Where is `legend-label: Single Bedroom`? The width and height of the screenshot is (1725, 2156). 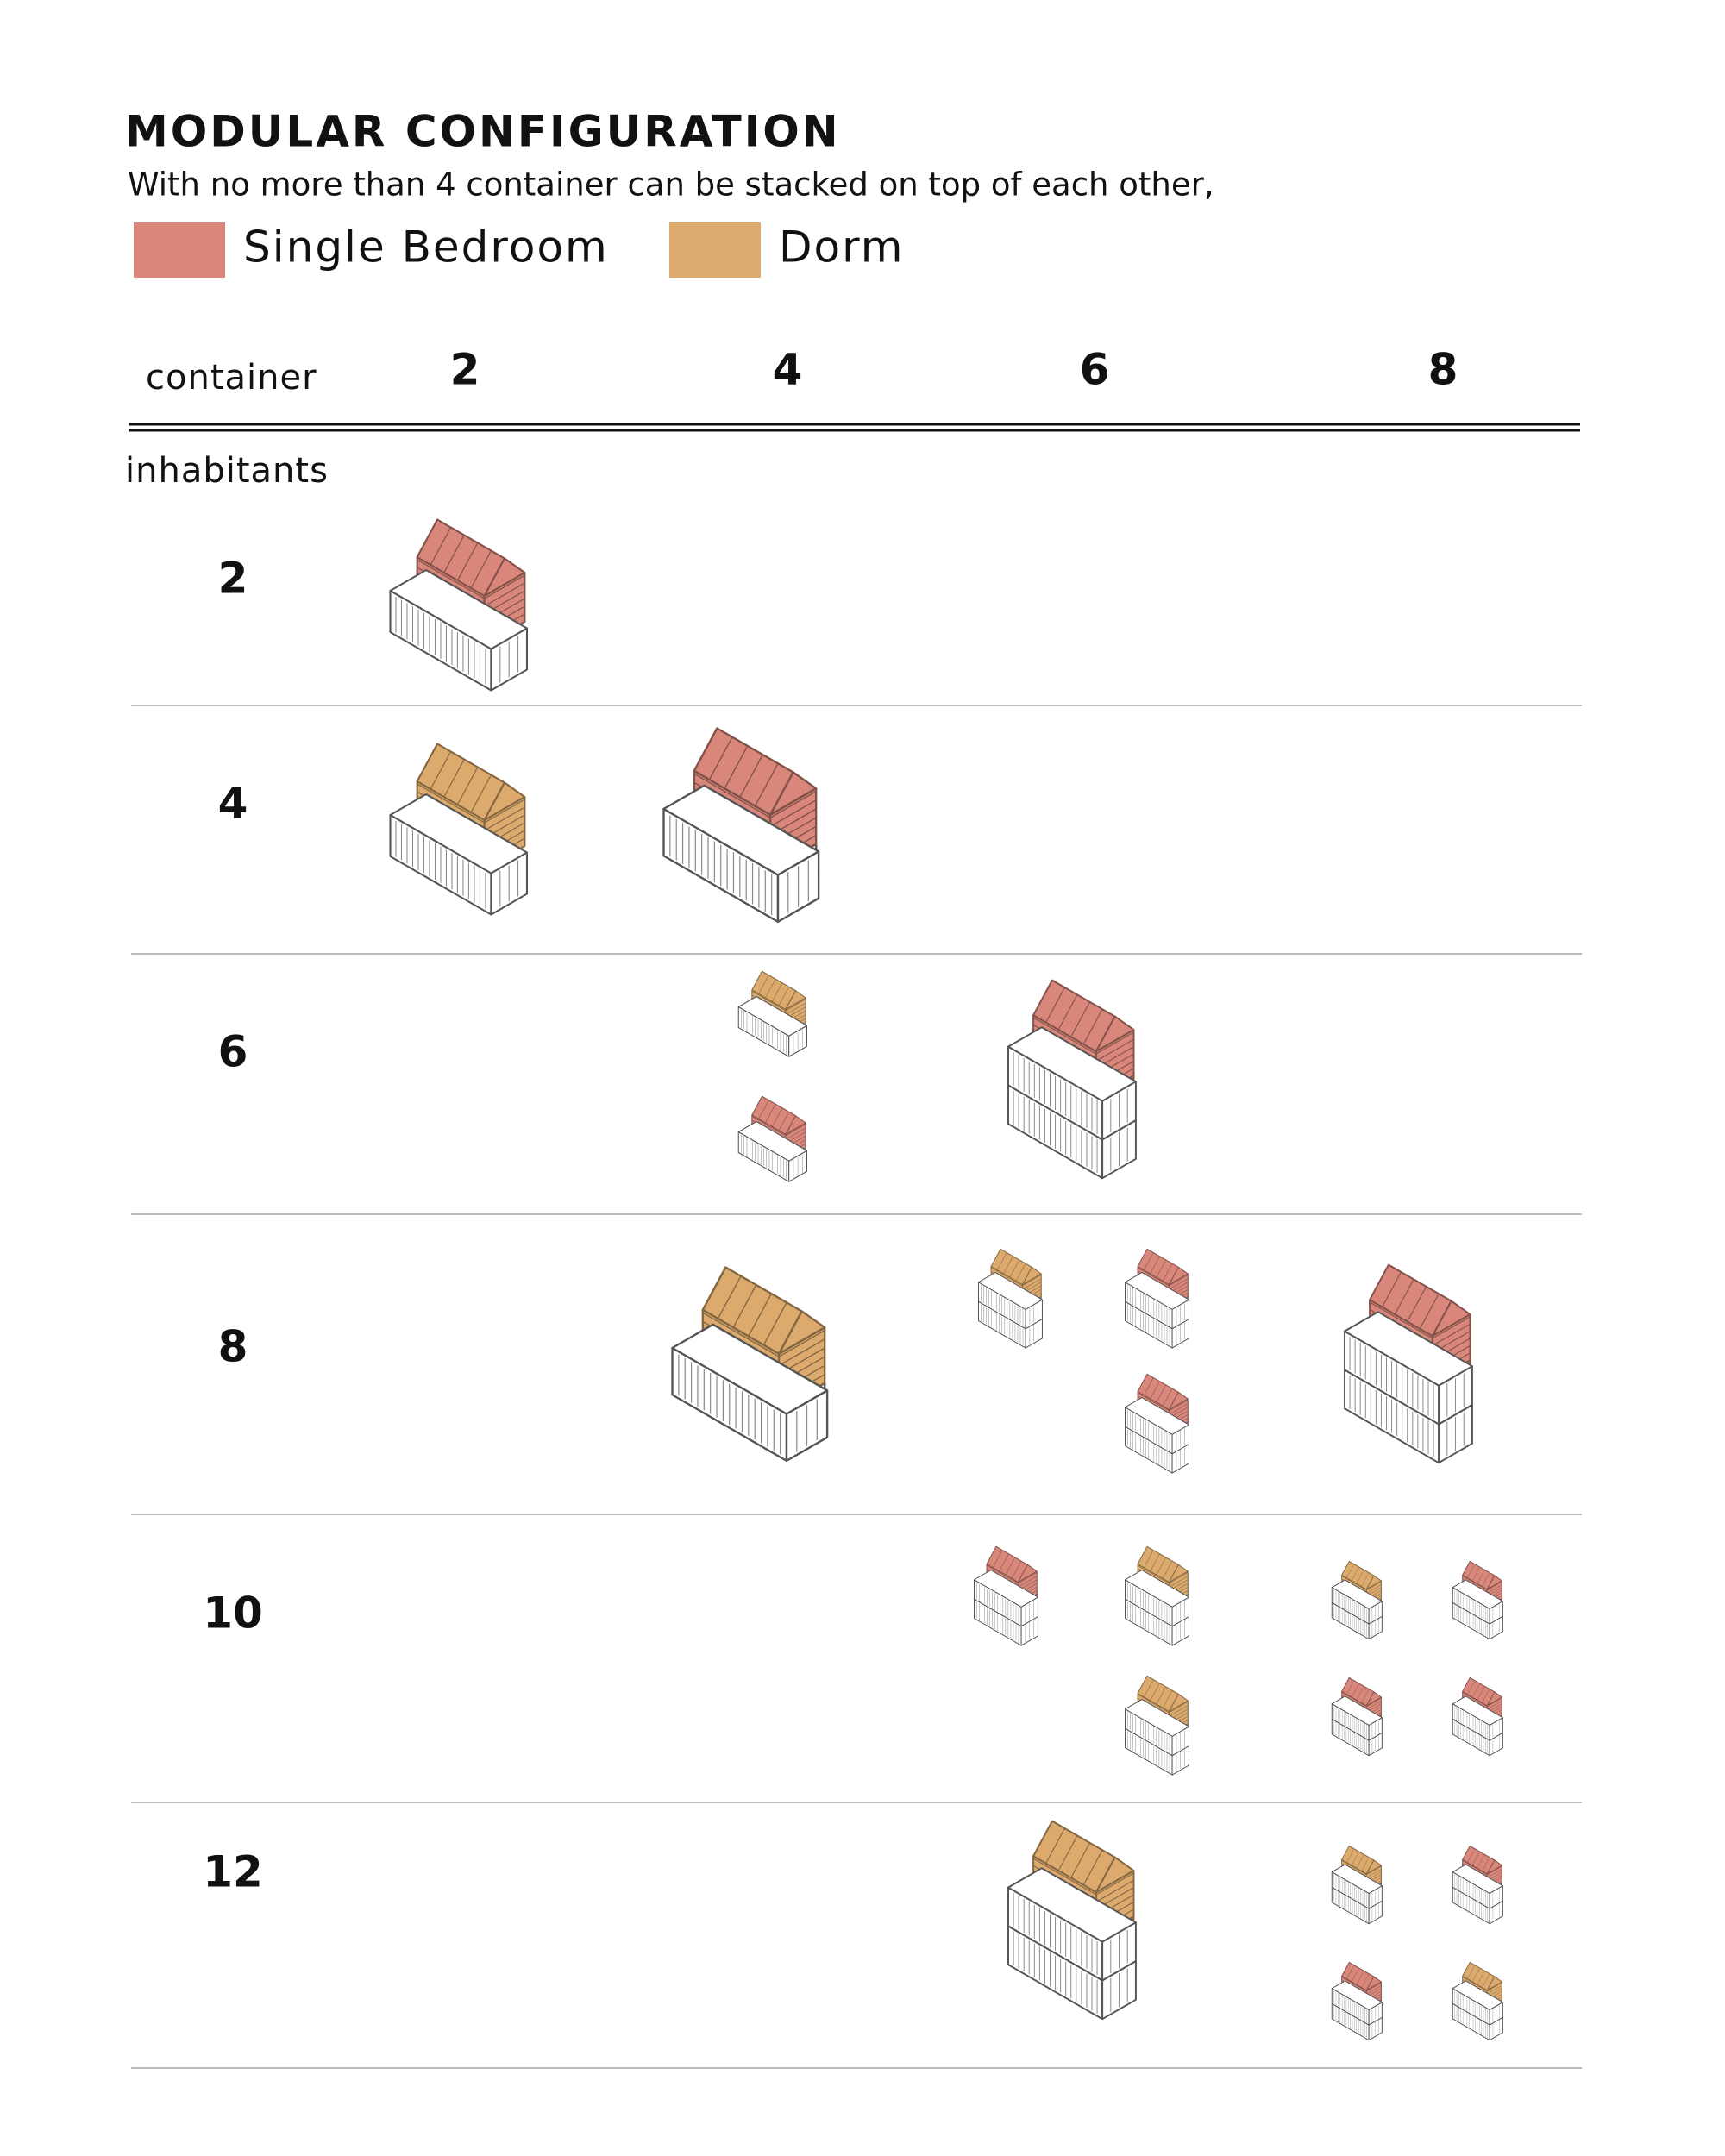
legend-label: Single Bedroom is located at coordinates (426, 248).